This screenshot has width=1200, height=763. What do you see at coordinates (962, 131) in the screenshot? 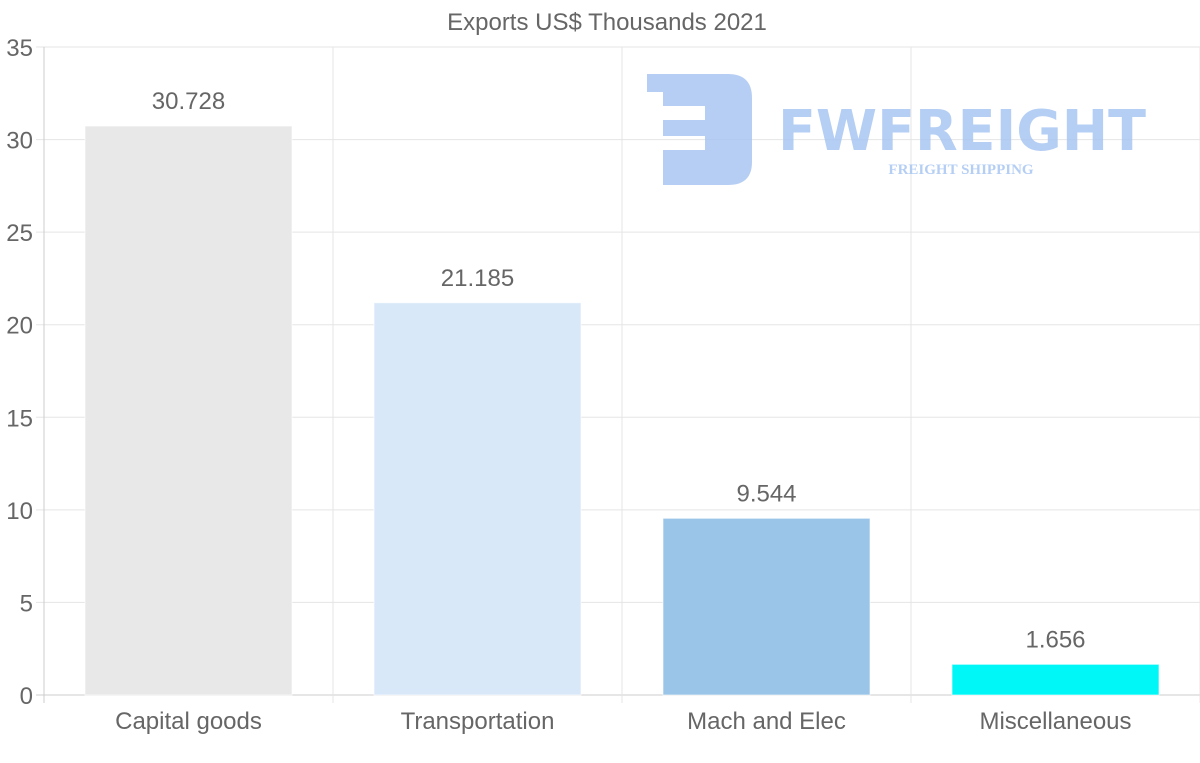
I see `logo-brand-text: FWFREIGHT` at bounding box center [962, 131].